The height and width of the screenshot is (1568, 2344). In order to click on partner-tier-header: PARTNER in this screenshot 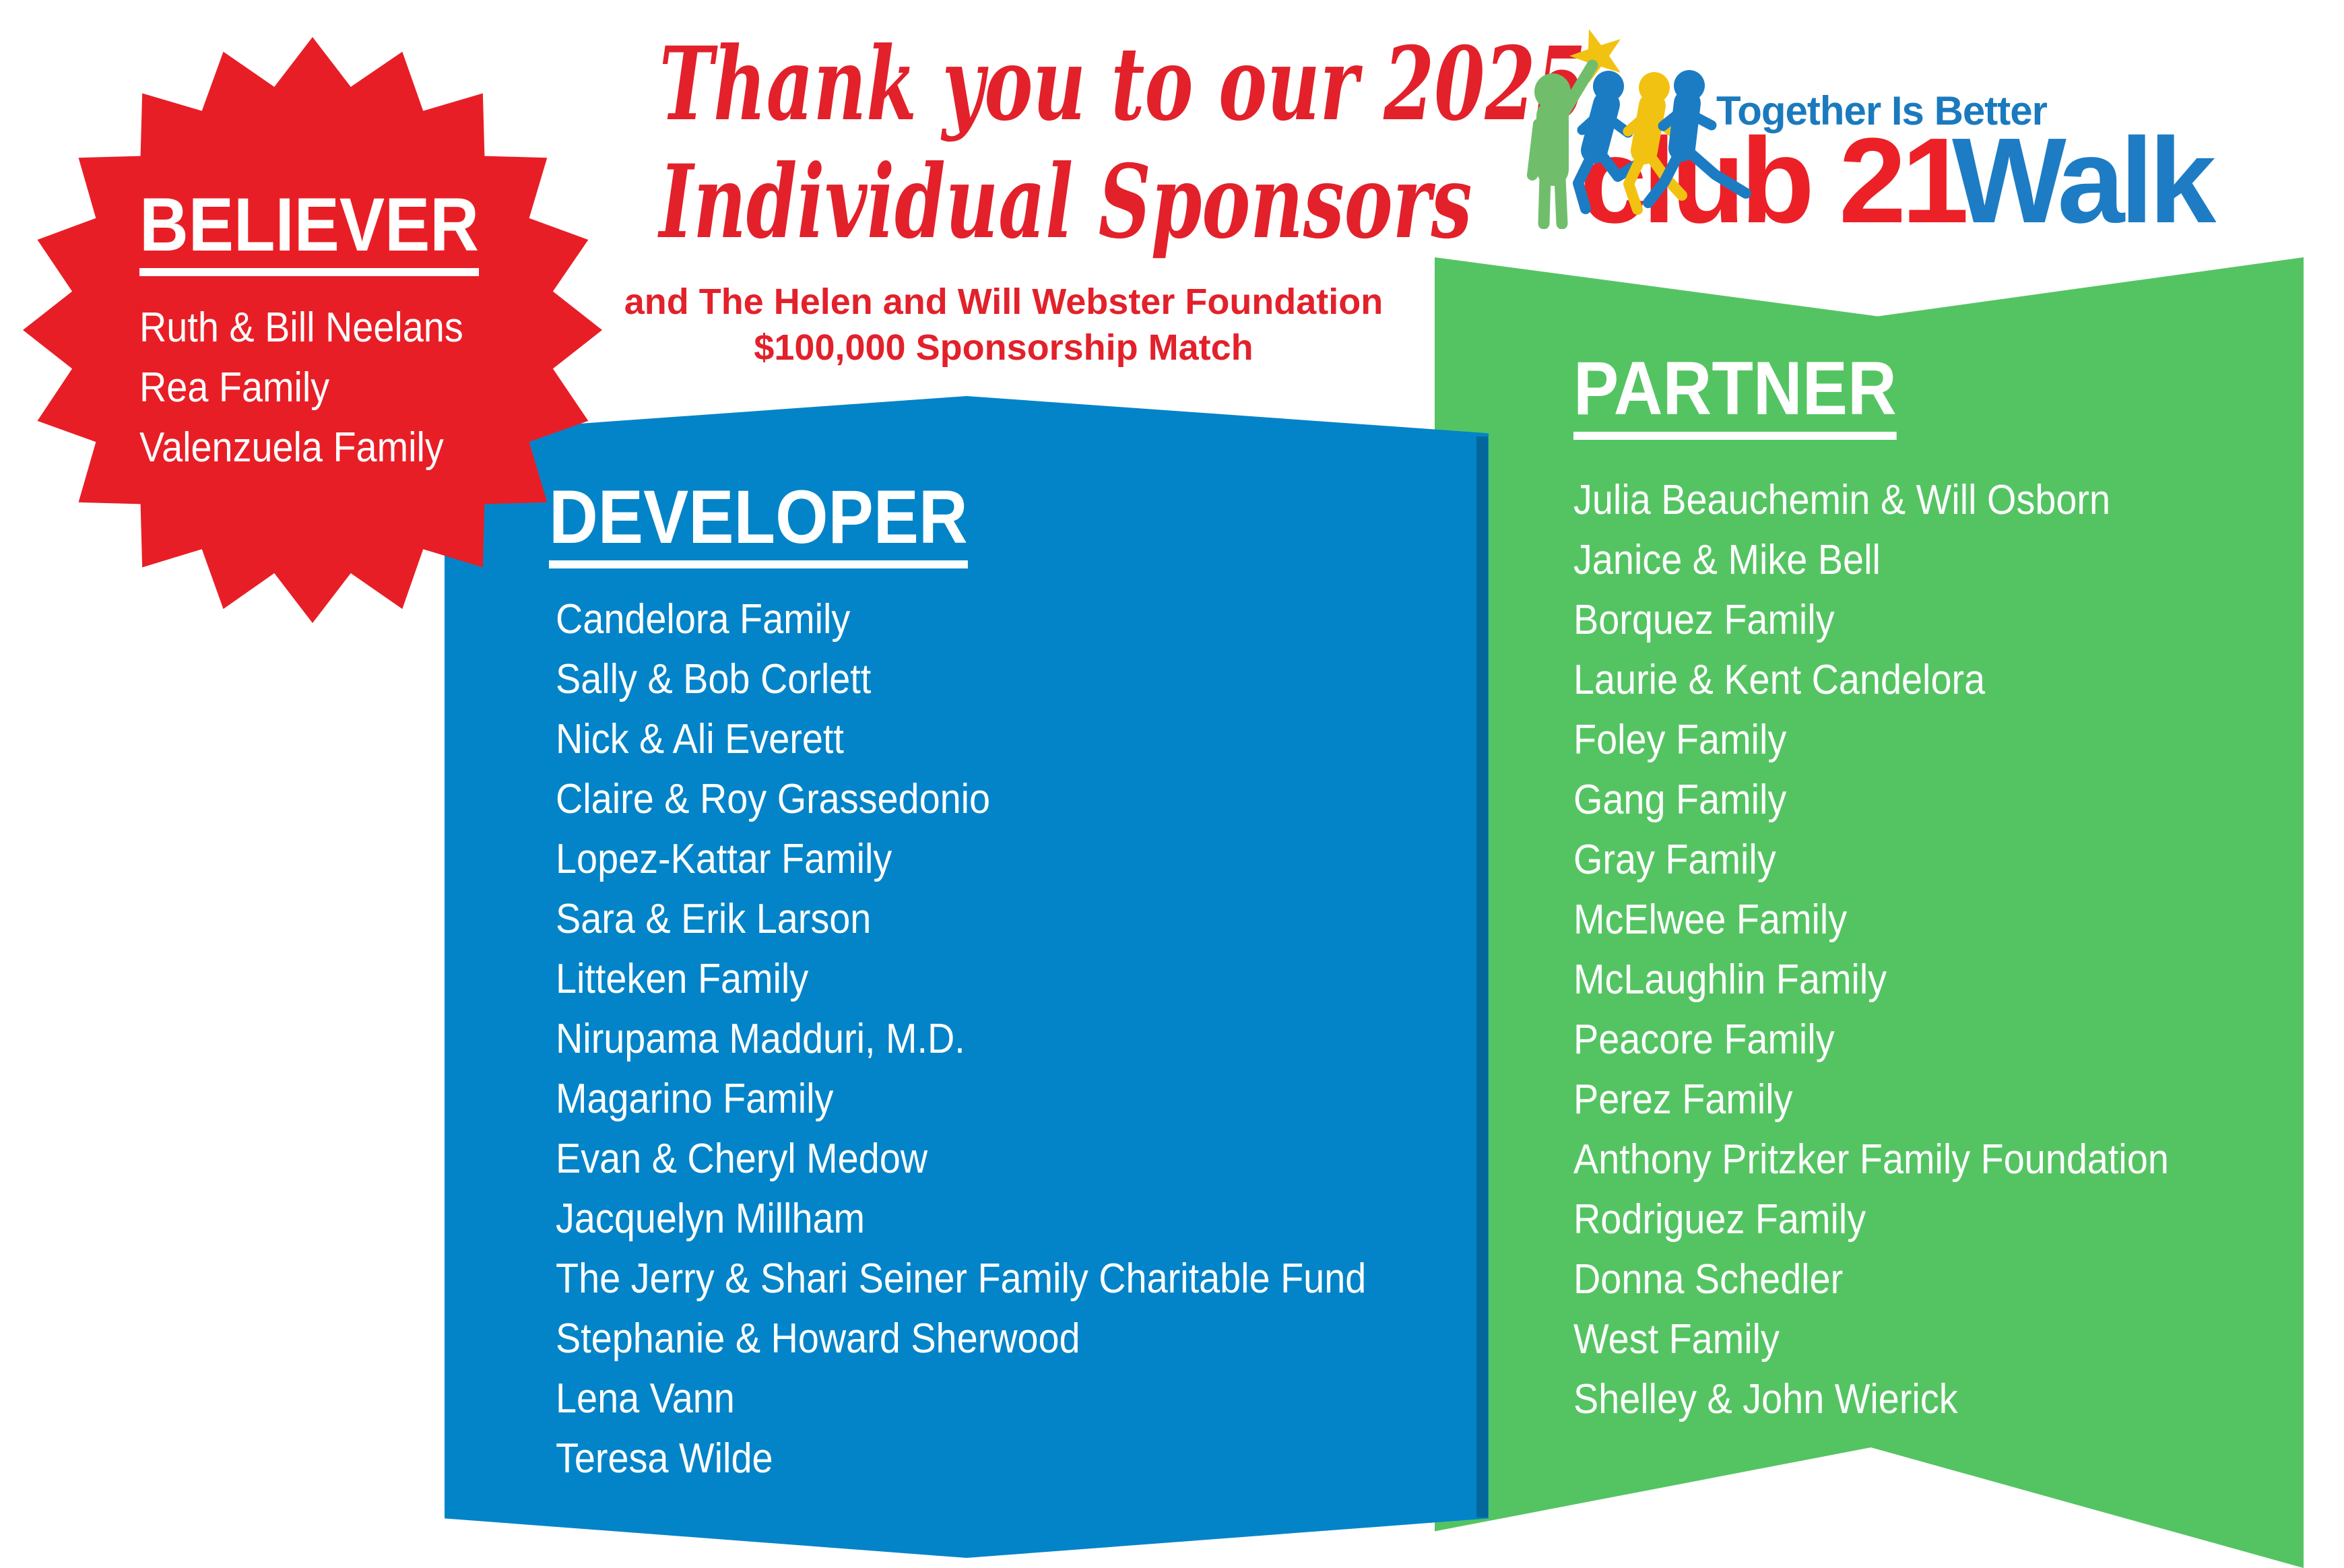, I will do `click(1735, 395)`.